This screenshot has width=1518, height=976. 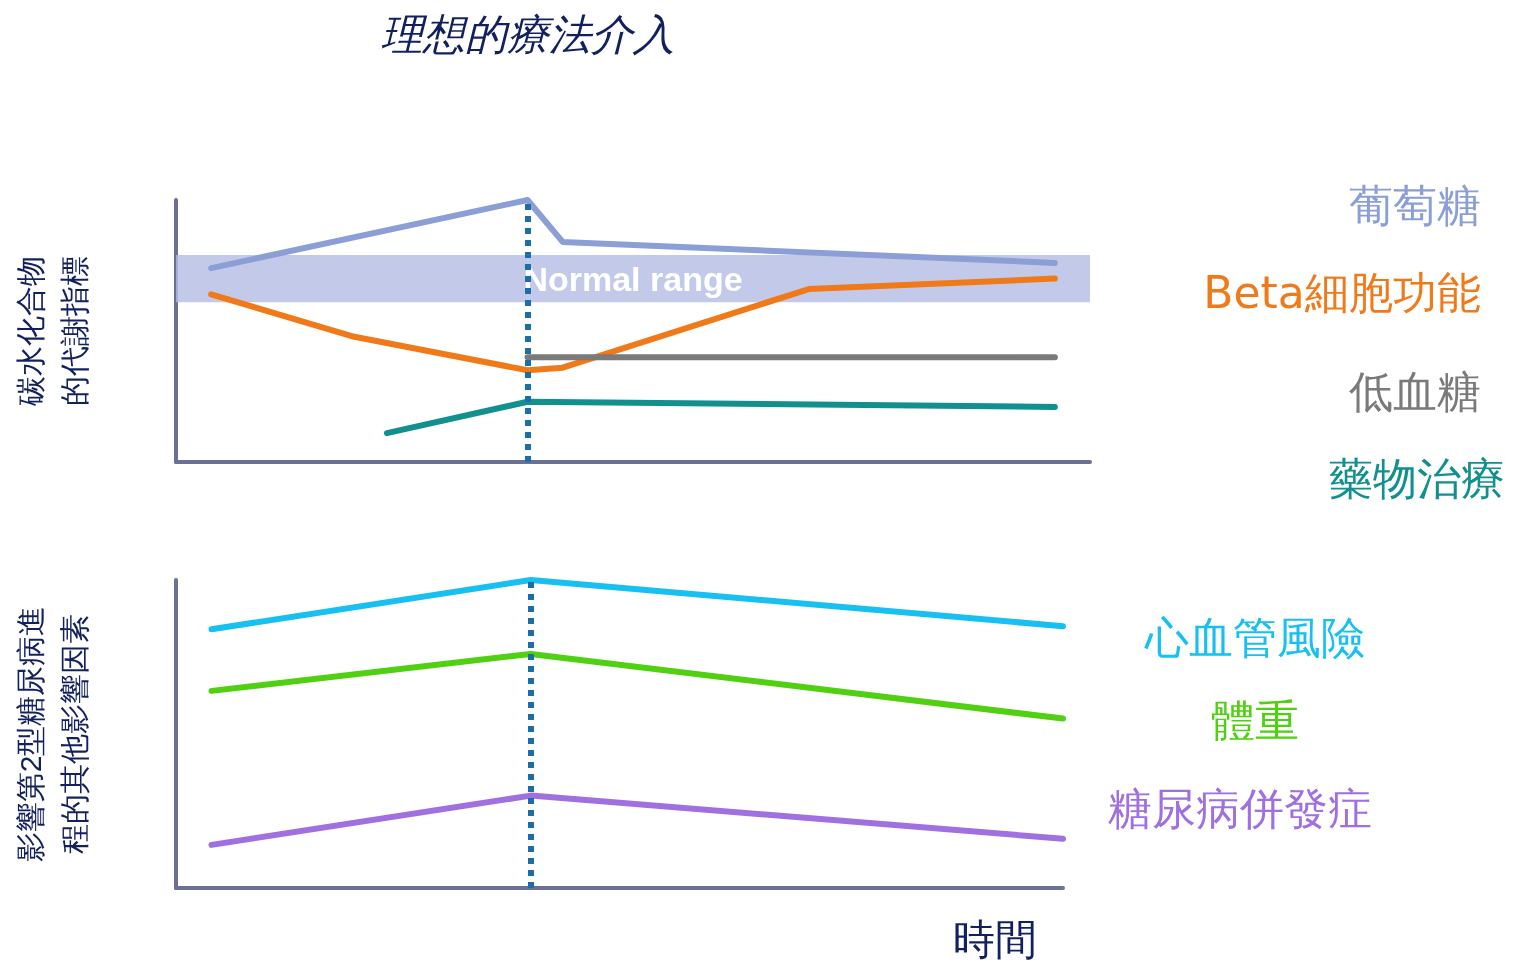 What do you see at coordinates (527, 34) in the screenshot?
I see `chart-title: 理想的療法介入` at bounding box center [527, 34].